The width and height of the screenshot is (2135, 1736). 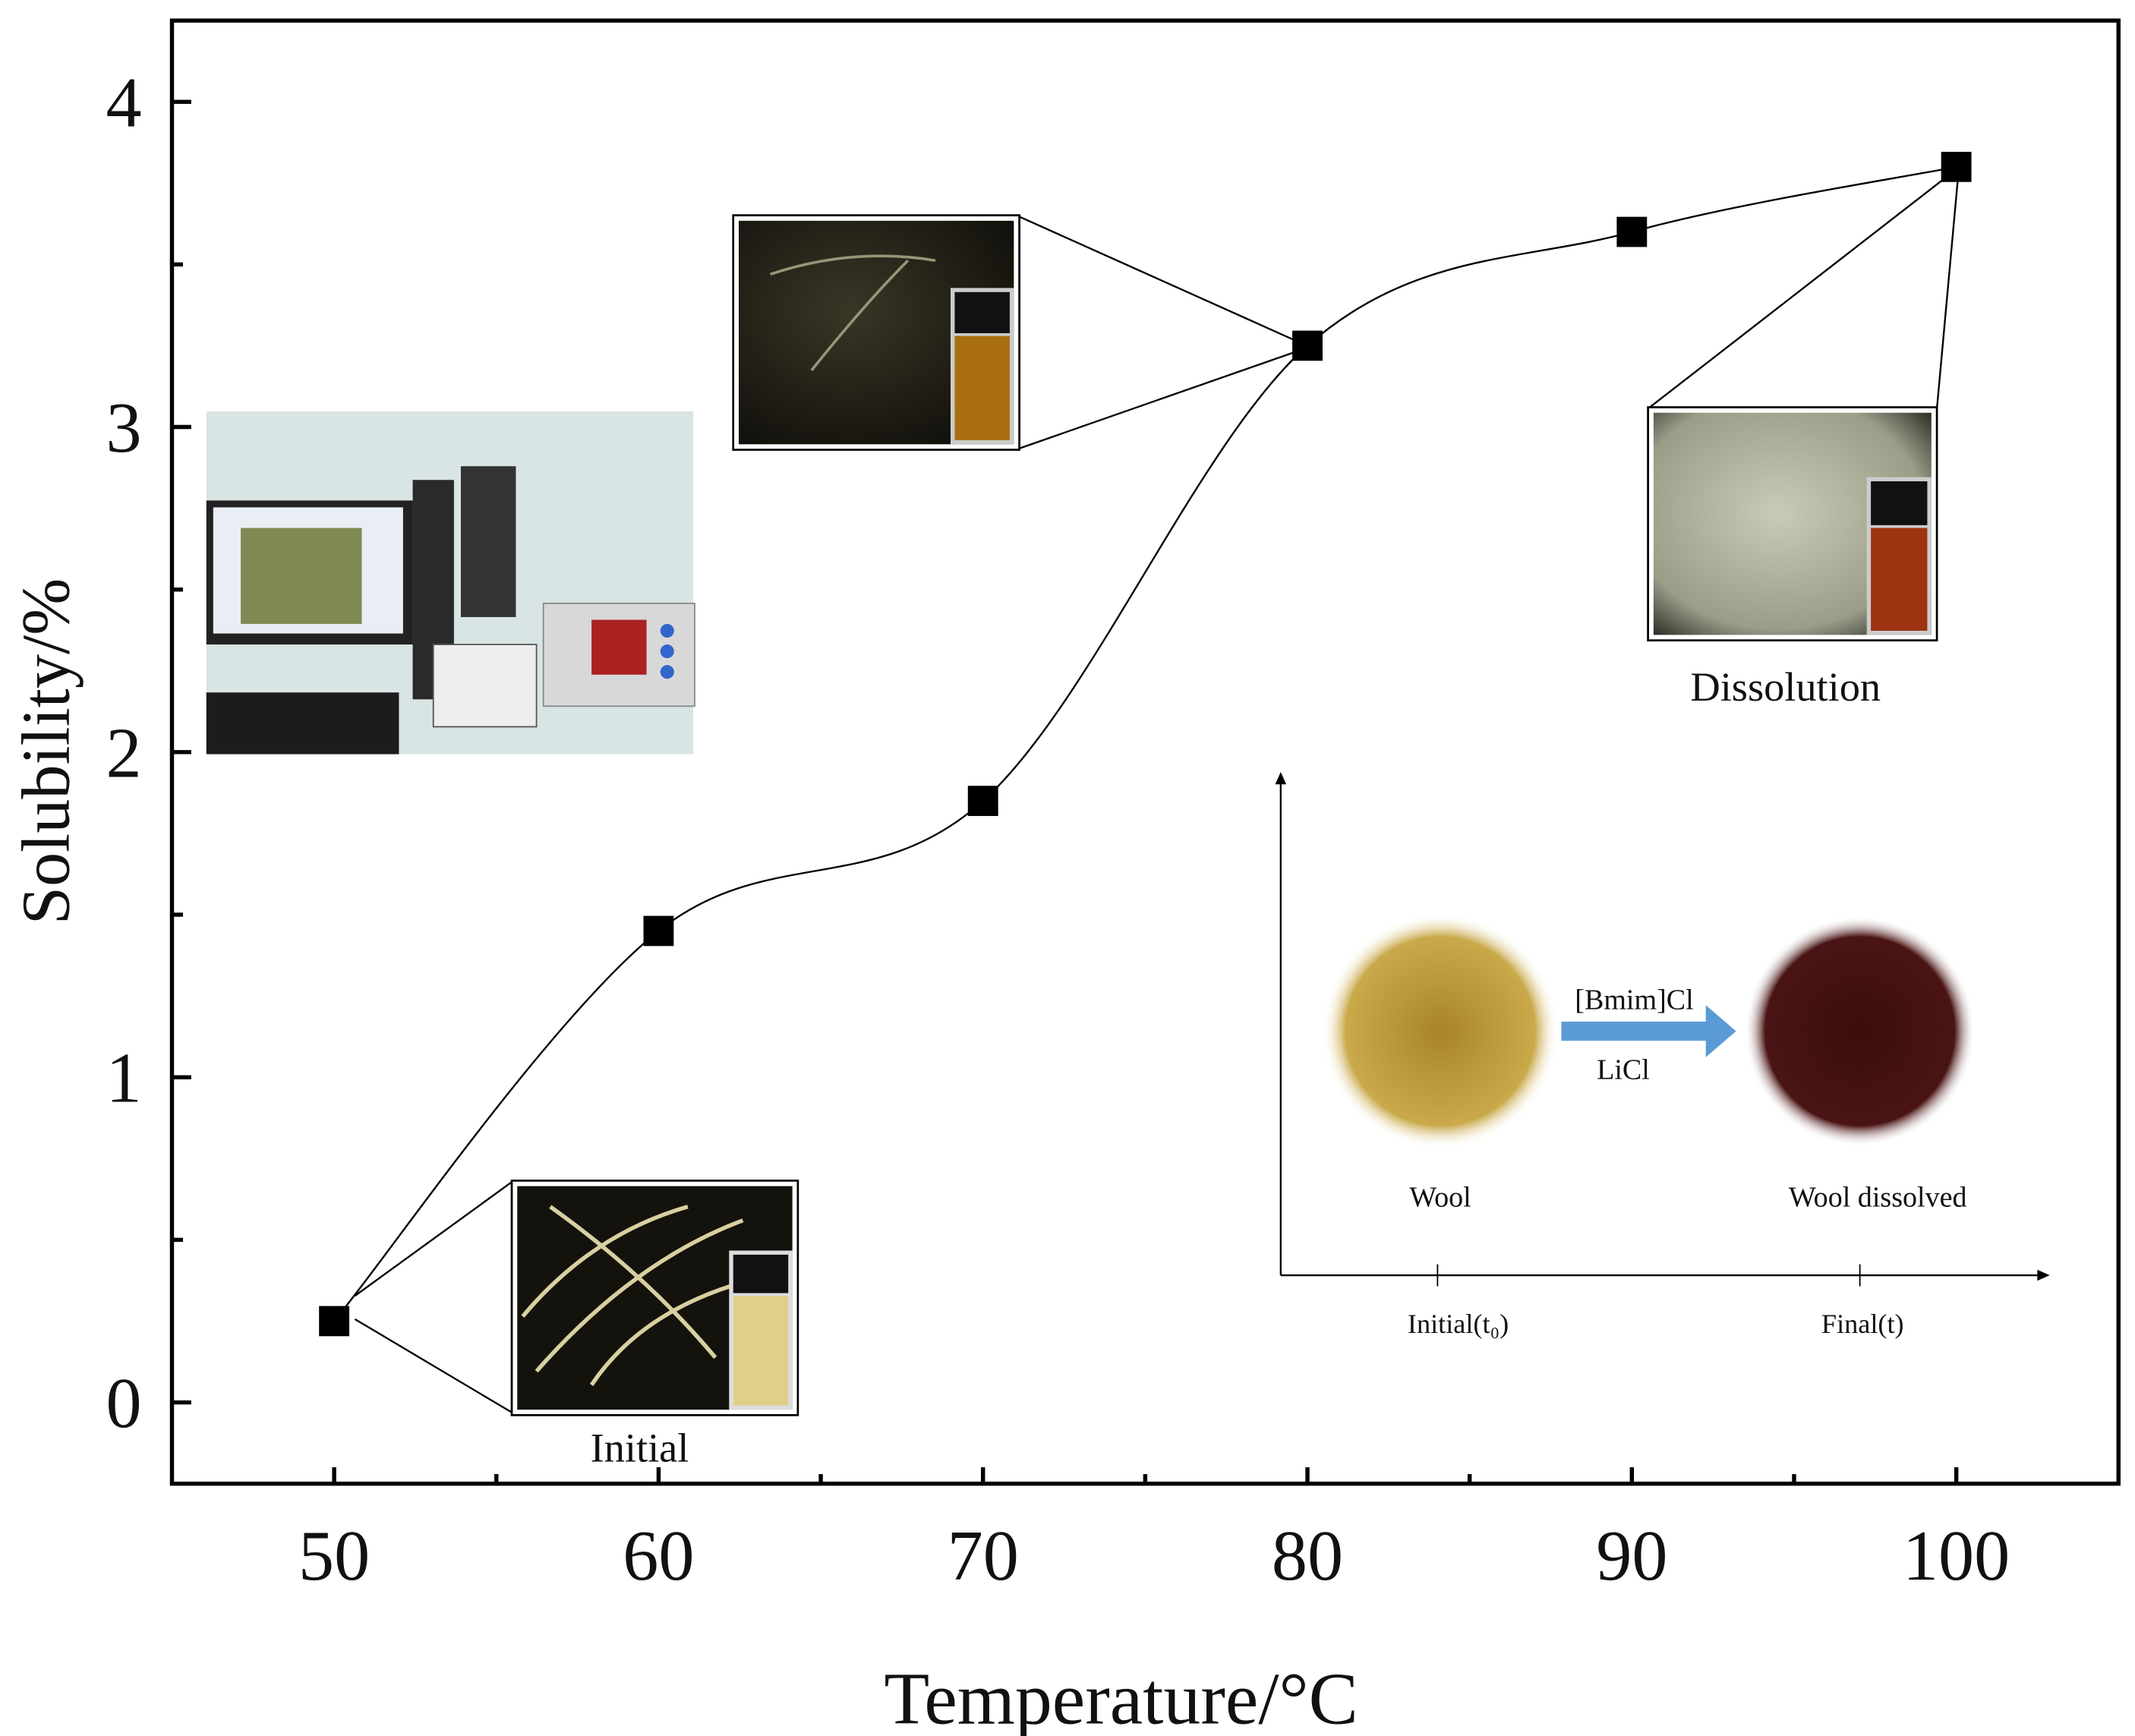 I want to click on inset-label: [Bmim]Cl, so click(x=1634, y=1001).